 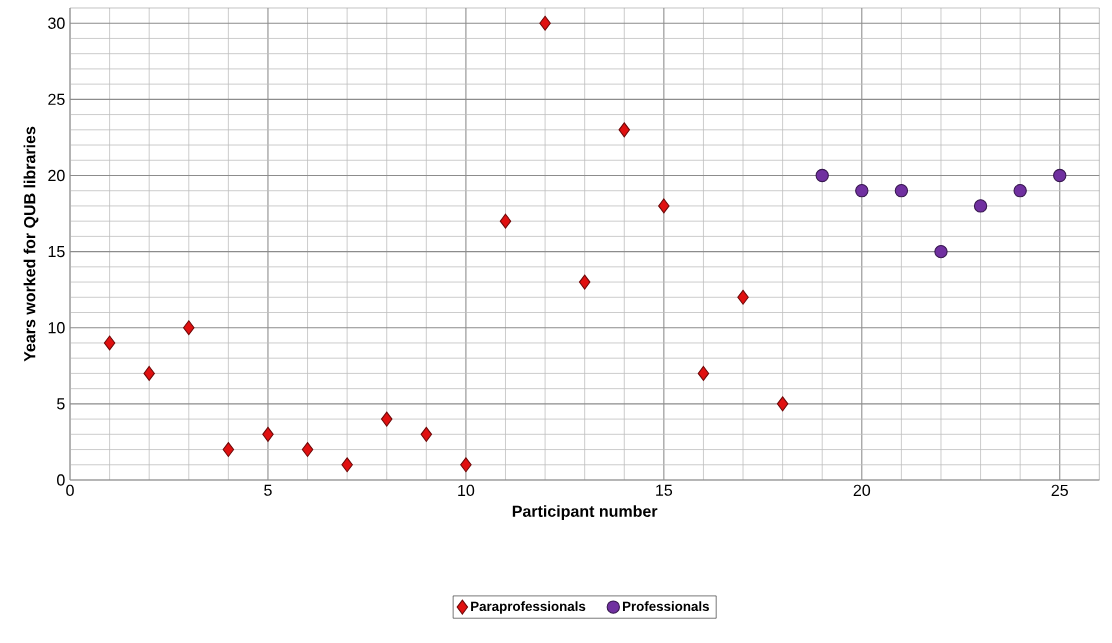 I want to click on legend-label: Professionals, so click(x=665, y=606).